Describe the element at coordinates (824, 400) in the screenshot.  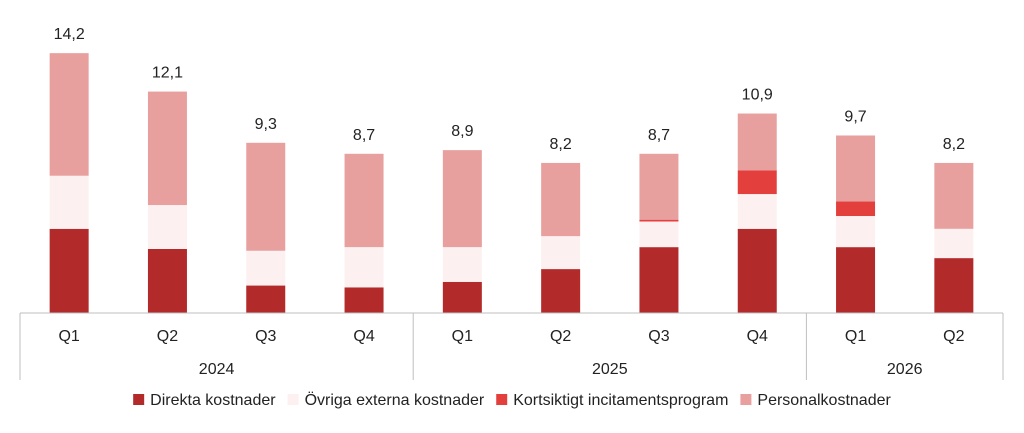
I see `legend-label: Personalkostnader` at that location.